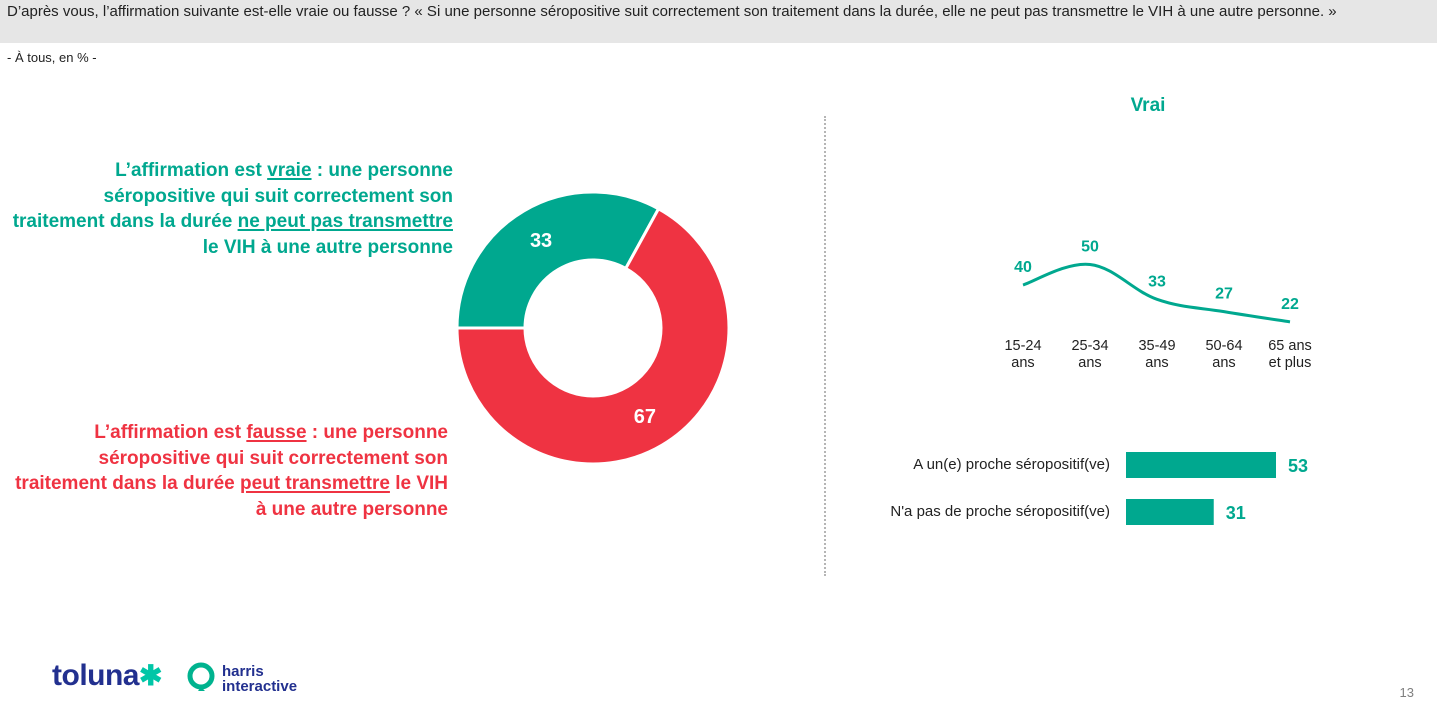 The width and height of the screenshot is (1437, 723). I want to click on harris-logo-line1: harris, so click(243, 671).